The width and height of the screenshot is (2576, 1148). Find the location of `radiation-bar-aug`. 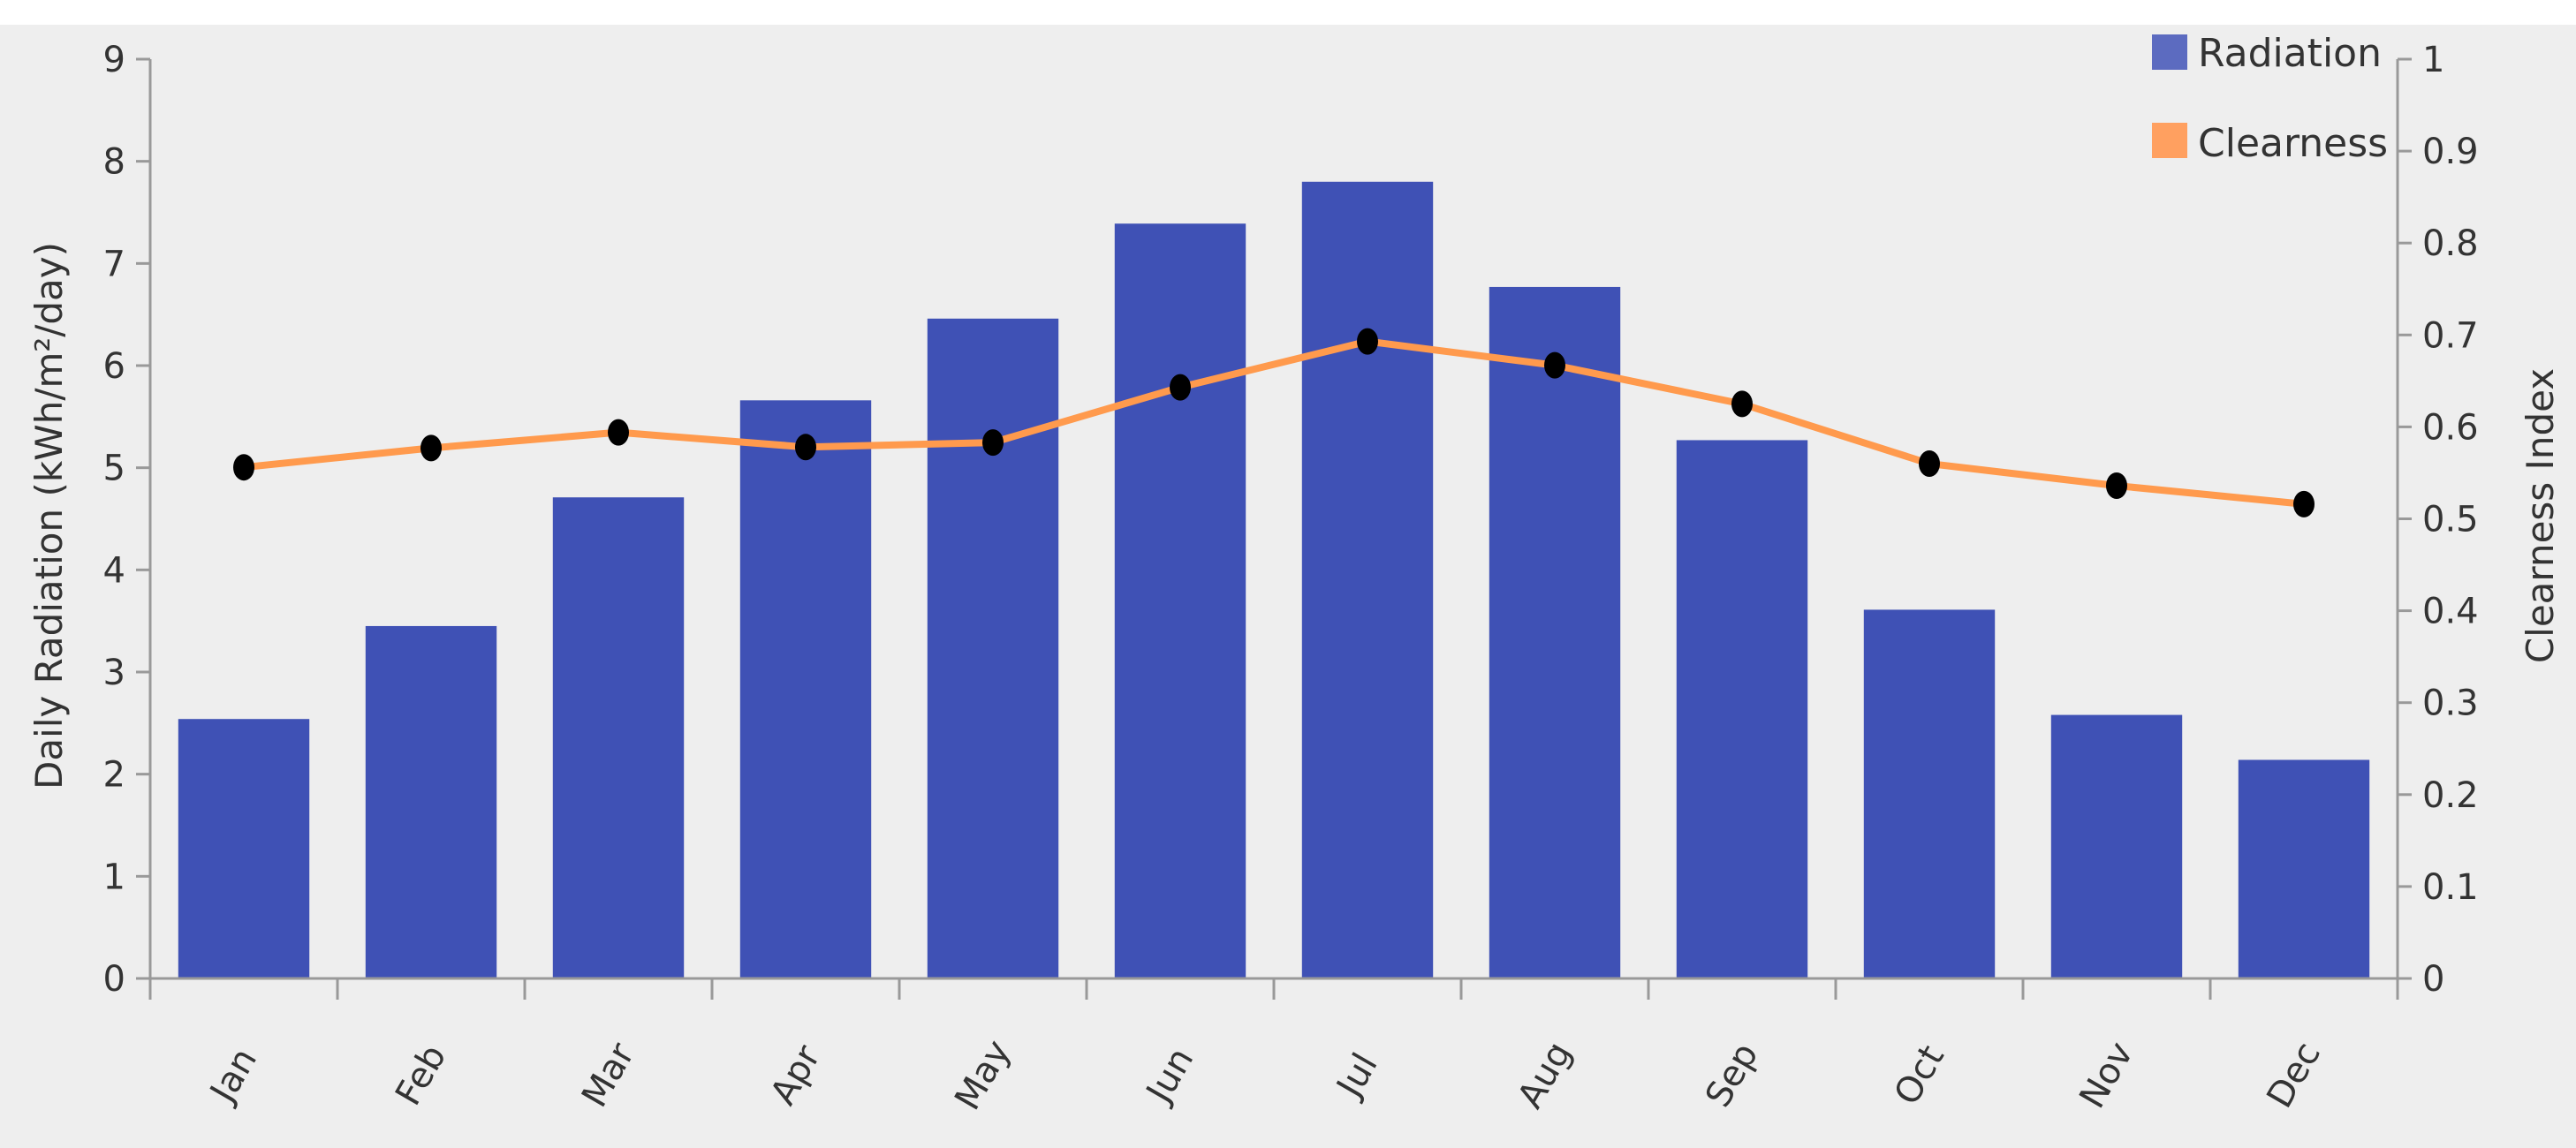

radiation-bar-aug is located at coordinates (1555, 633).